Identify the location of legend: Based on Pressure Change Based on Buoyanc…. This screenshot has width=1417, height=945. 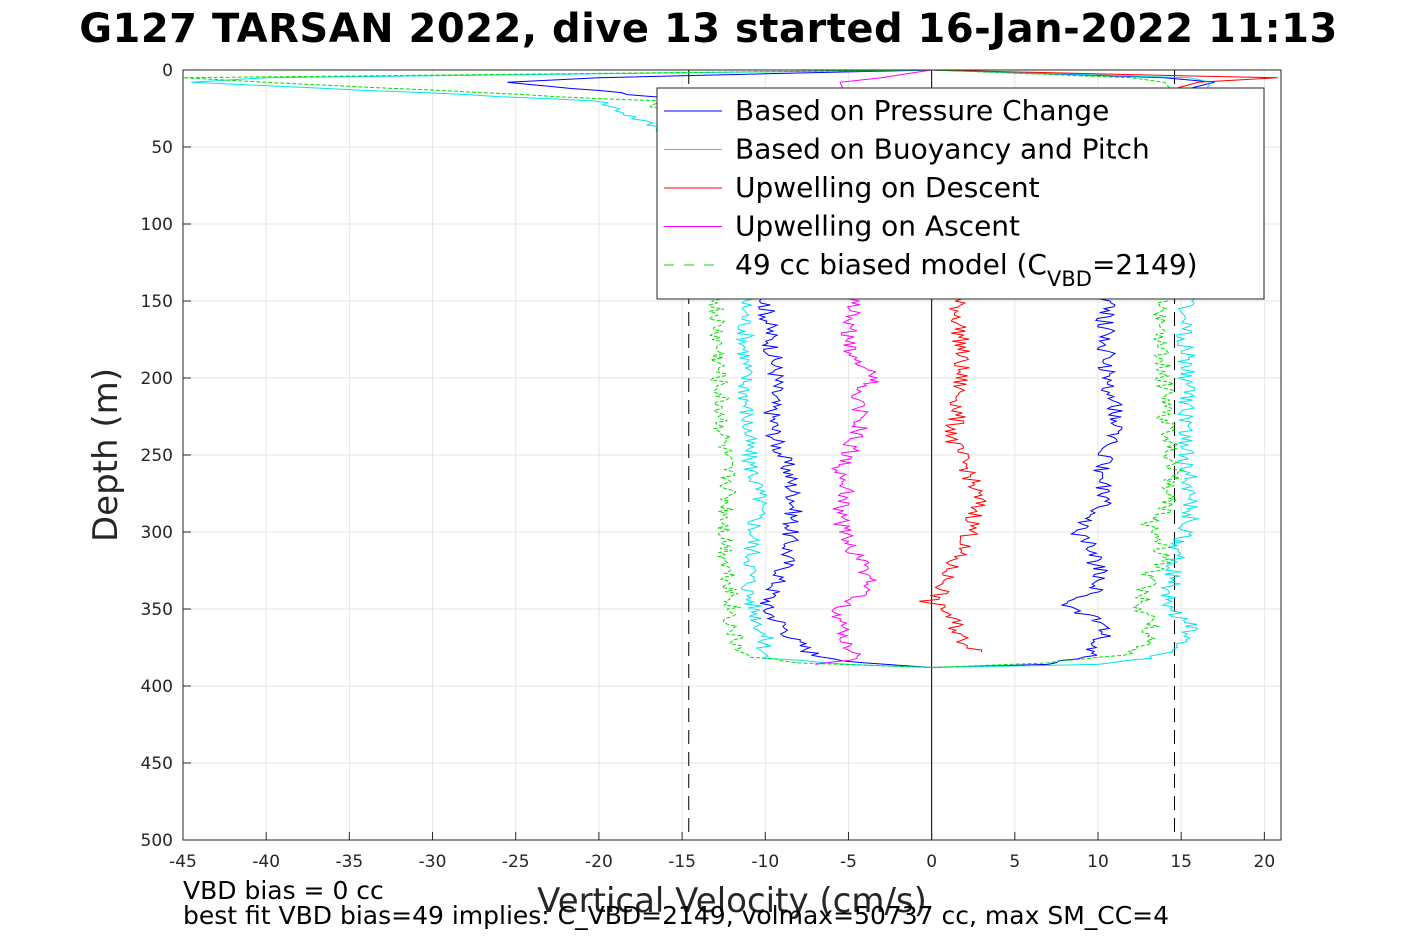
(960, 193).